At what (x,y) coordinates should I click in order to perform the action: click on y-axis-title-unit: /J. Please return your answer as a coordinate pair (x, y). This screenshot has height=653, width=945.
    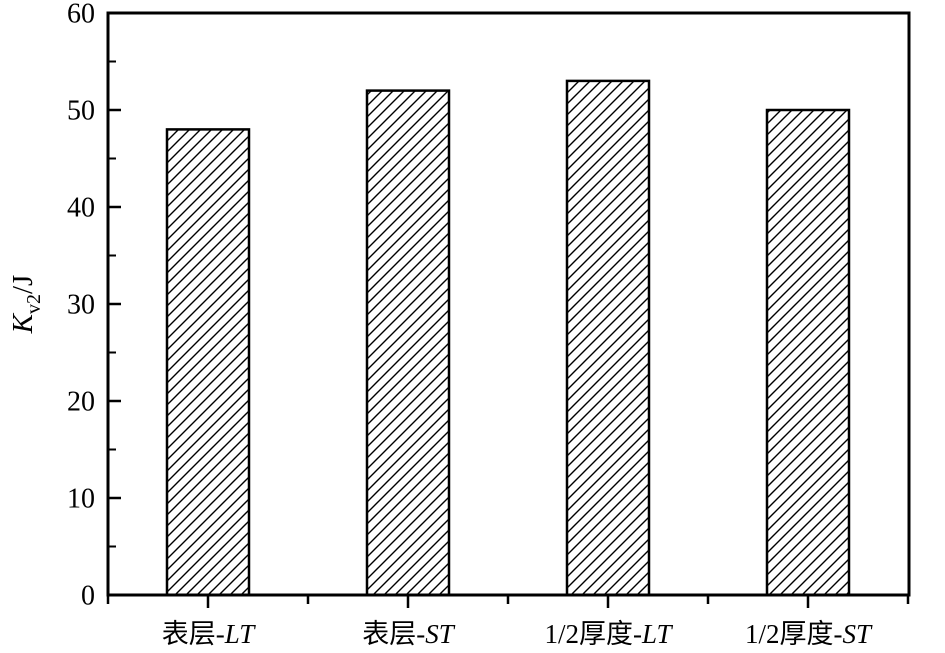
    Looking at the image, I should click on (23, 284).